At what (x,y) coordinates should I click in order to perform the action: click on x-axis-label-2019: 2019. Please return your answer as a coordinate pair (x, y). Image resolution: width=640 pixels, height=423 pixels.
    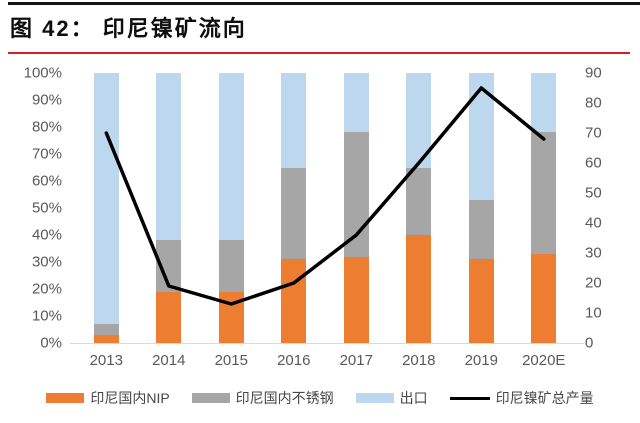
    Looking at the image, I should click on (481, 360).